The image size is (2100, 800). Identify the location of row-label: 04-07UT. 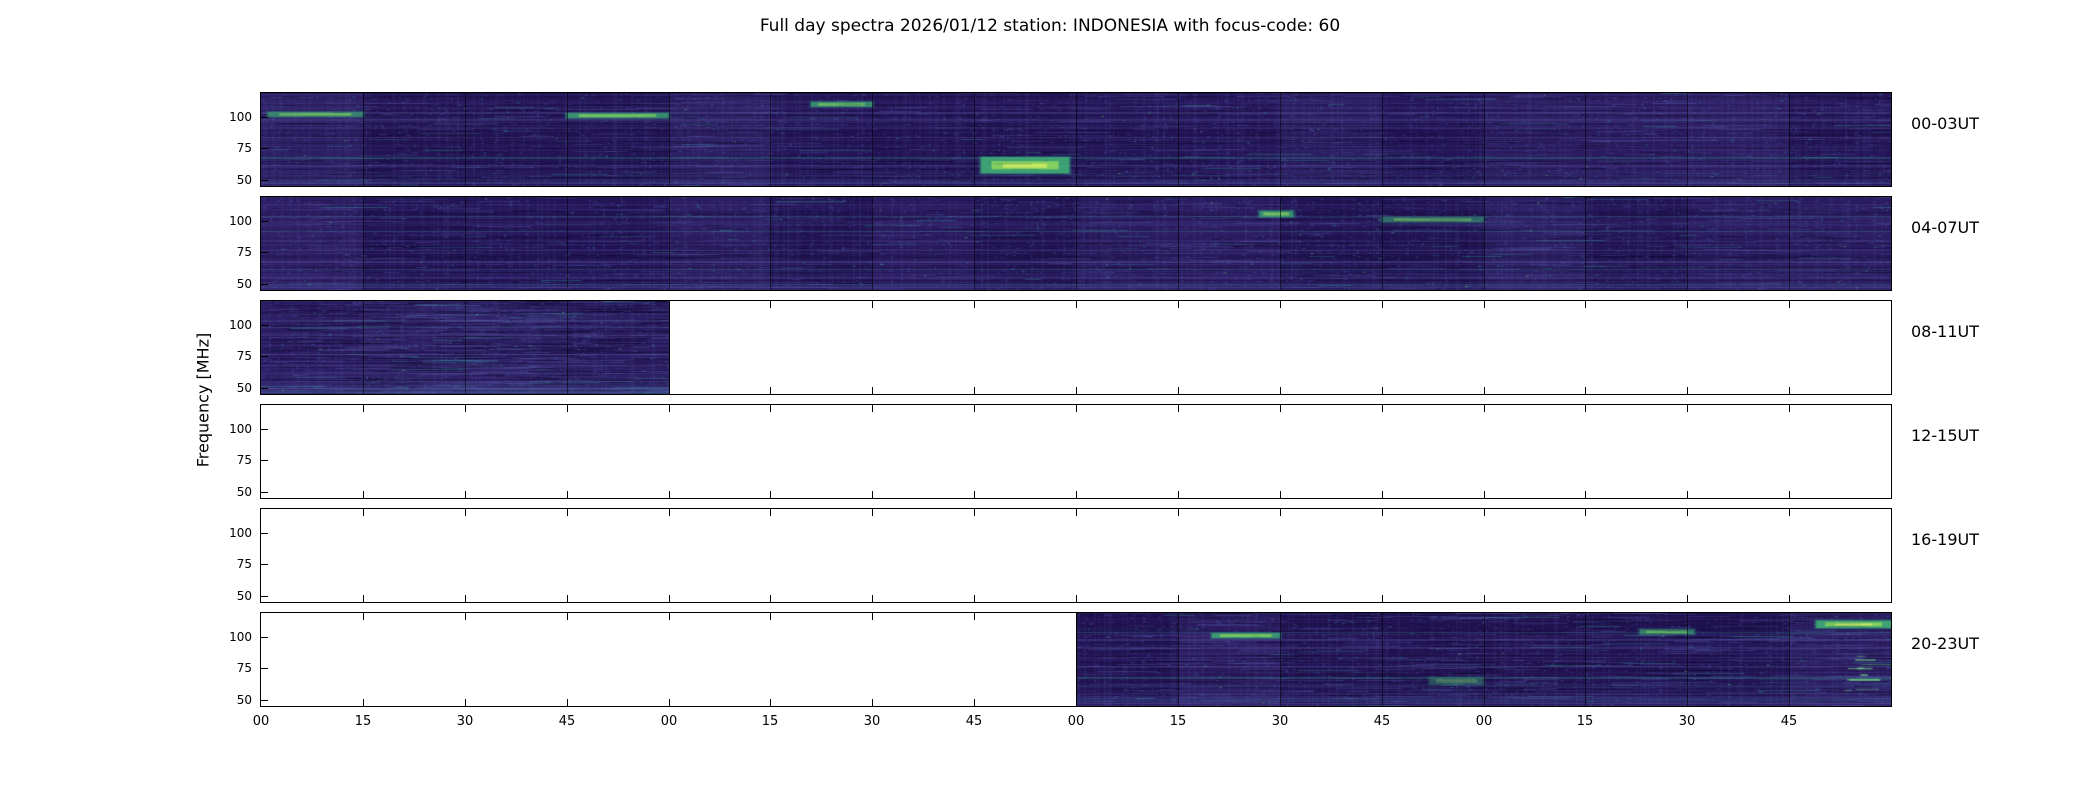
(1945, 227).